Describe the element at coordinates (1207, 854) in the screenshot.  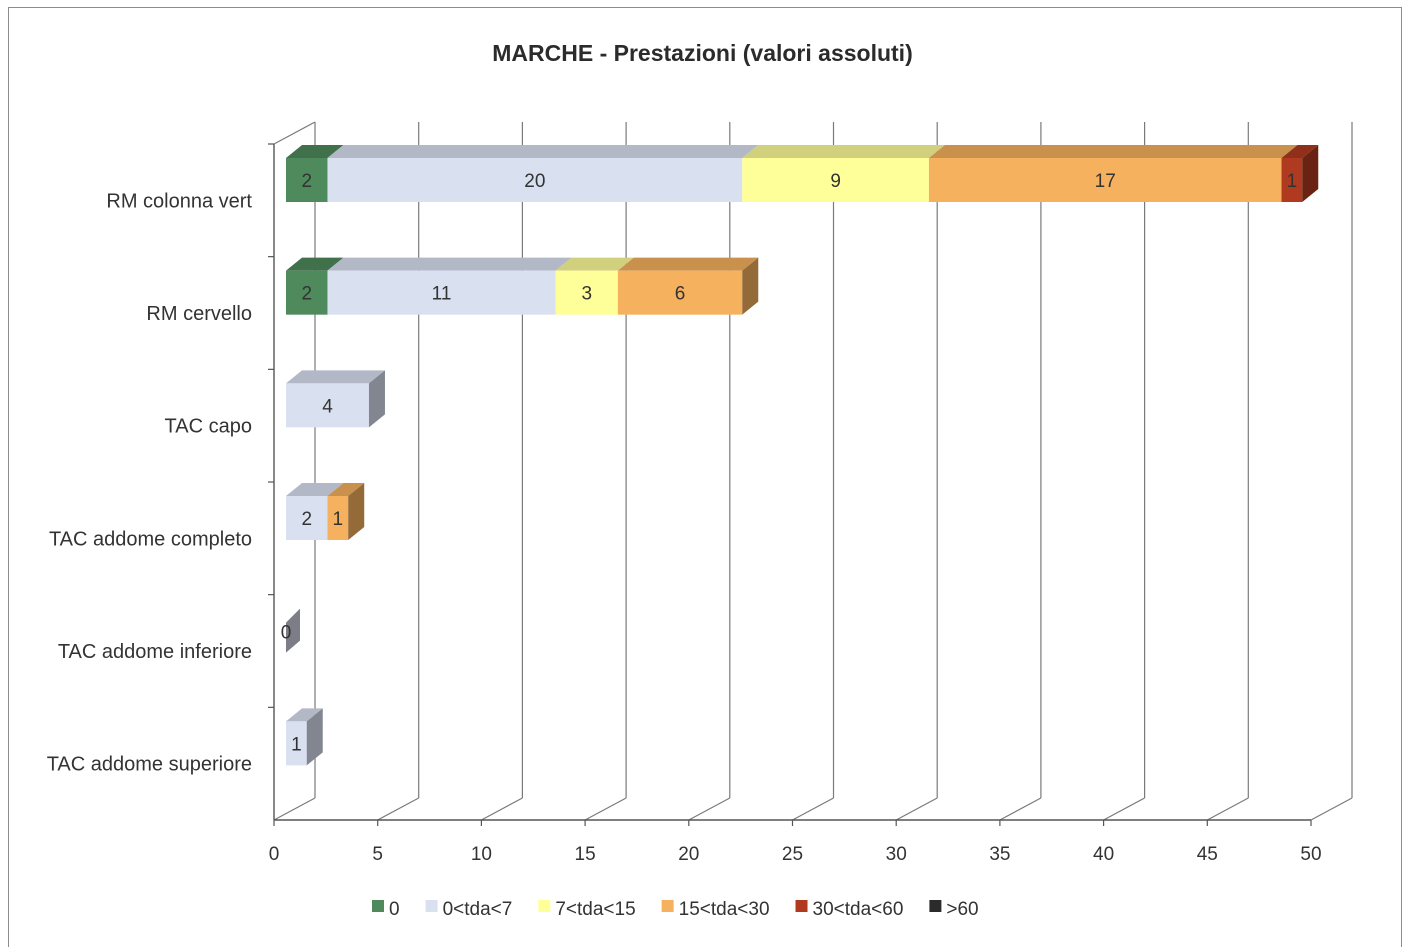
I see `x-tick-label: 45` at that location.